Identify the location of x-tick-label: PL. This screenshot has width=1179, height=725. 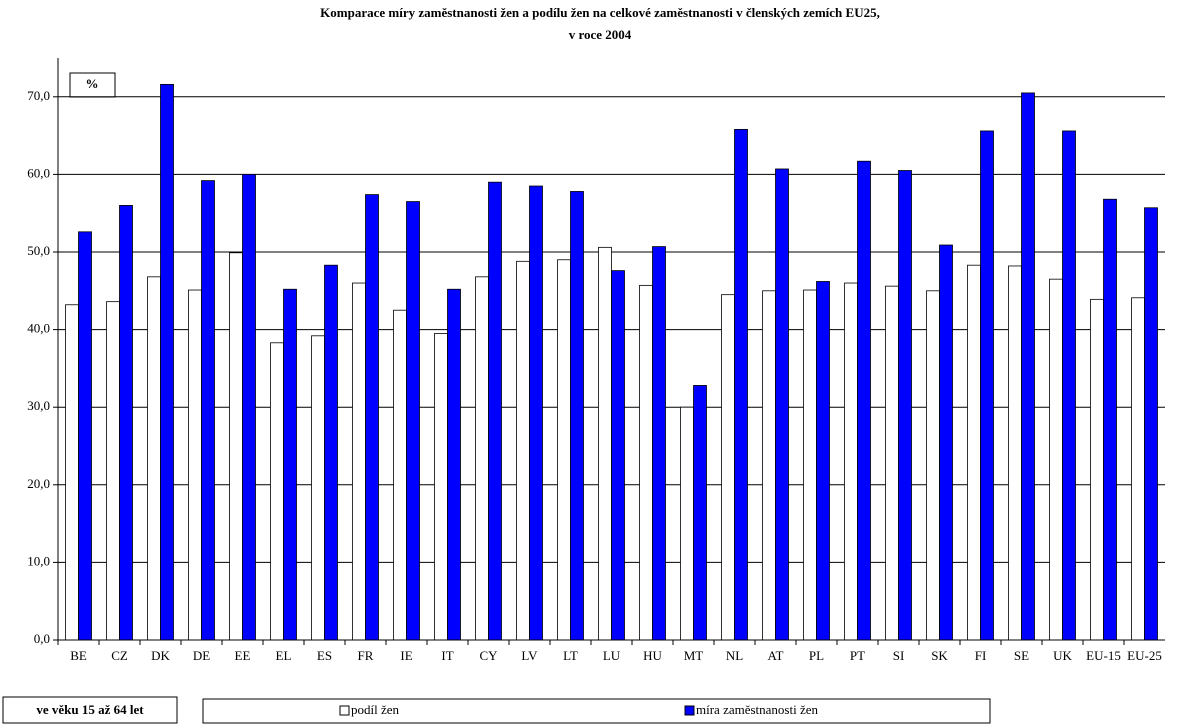
(816, 655).